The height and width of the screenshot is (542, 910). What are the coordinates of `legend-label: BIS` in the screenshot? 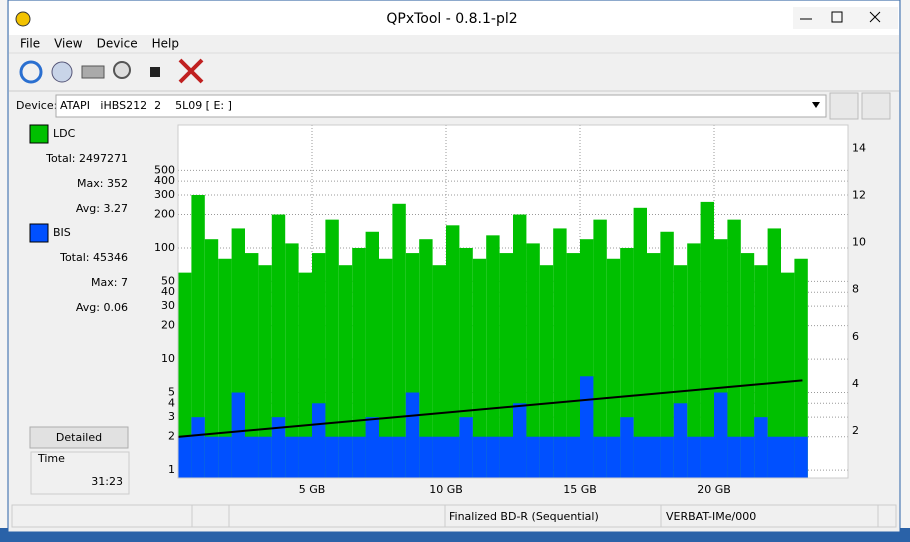 It's located at (62, 232).